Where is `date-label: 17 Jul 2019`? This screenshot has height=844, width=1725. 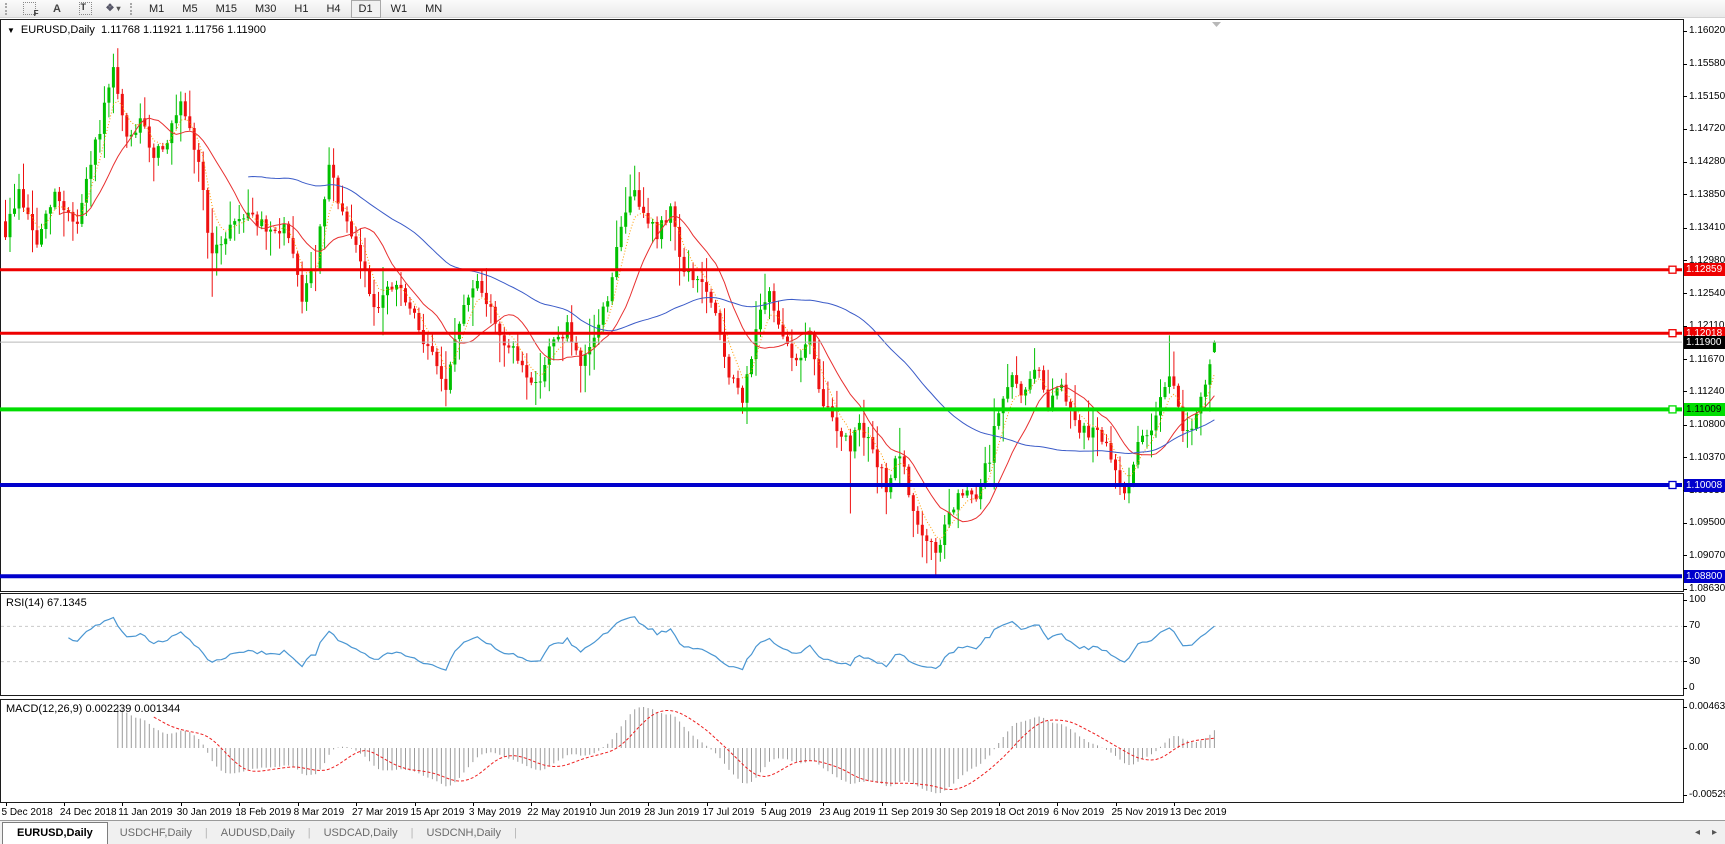 date-label: 17 Jul 2019 is located at coordinates (728, 812).